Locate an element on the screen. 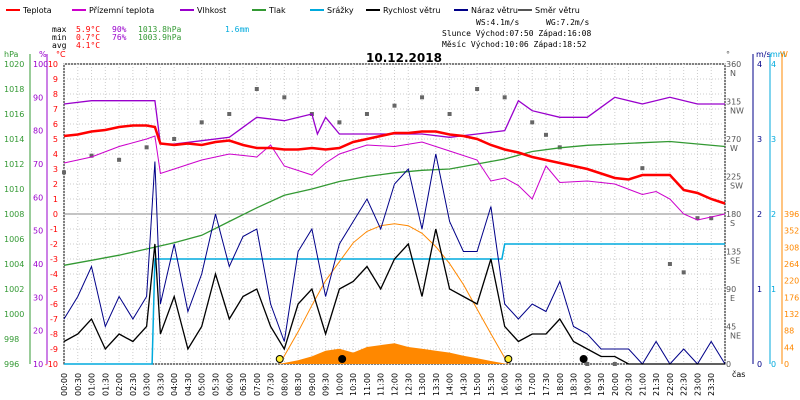  tick-ms: 2 is located at coordinates (759, 214).